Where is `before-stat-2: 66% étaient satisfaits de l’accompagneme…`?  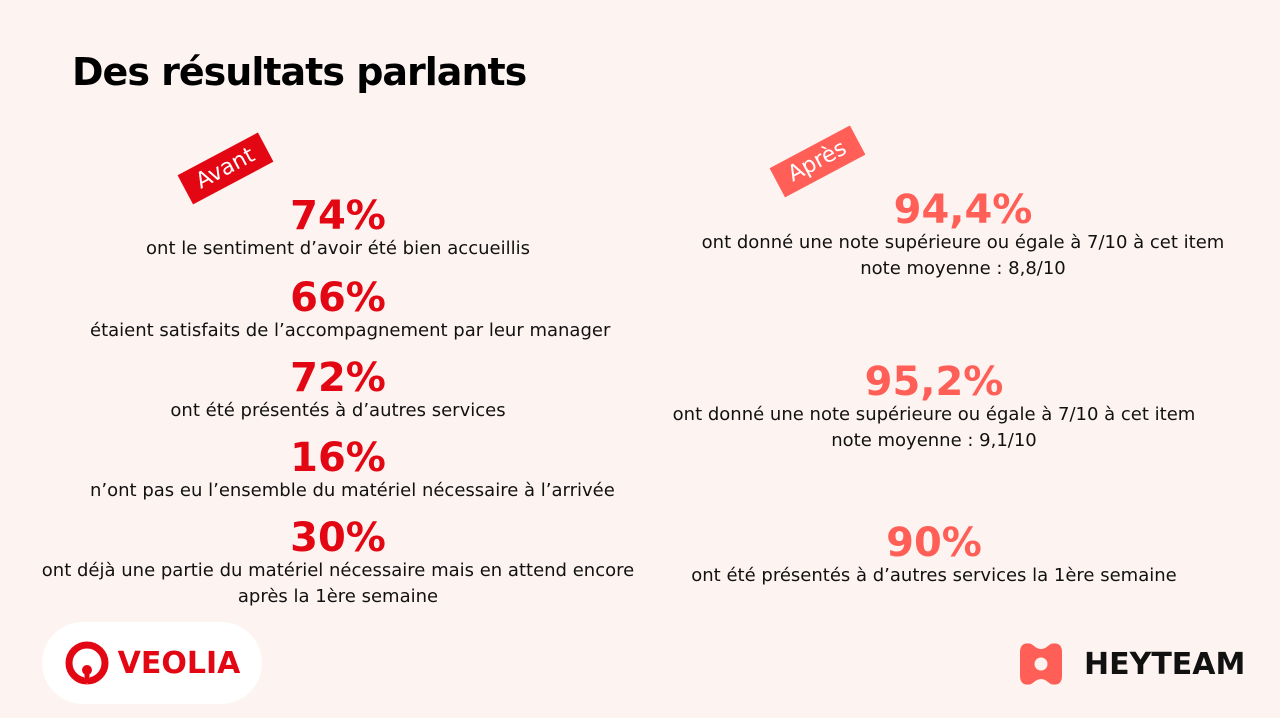 before-stat-2: 66% étaient satisfaits de l’accompagneme… is located at coordinates (350, 309).